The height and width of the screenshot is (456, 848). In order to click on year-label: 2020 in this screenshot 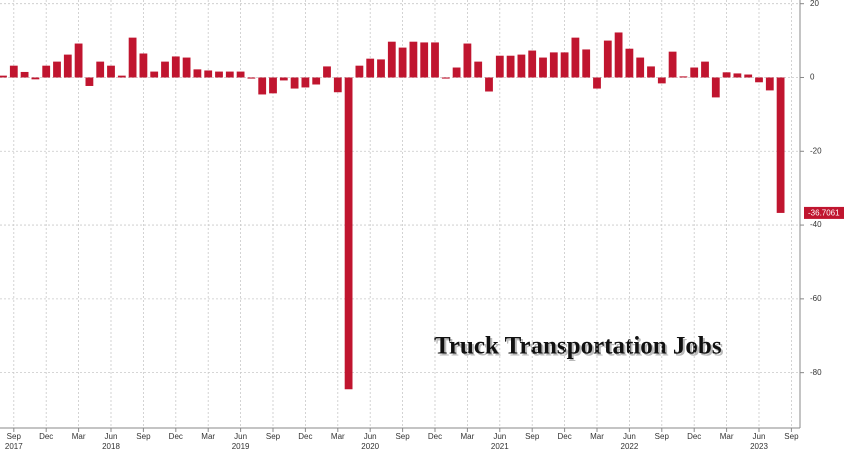, I will do `click(370, 446)`.